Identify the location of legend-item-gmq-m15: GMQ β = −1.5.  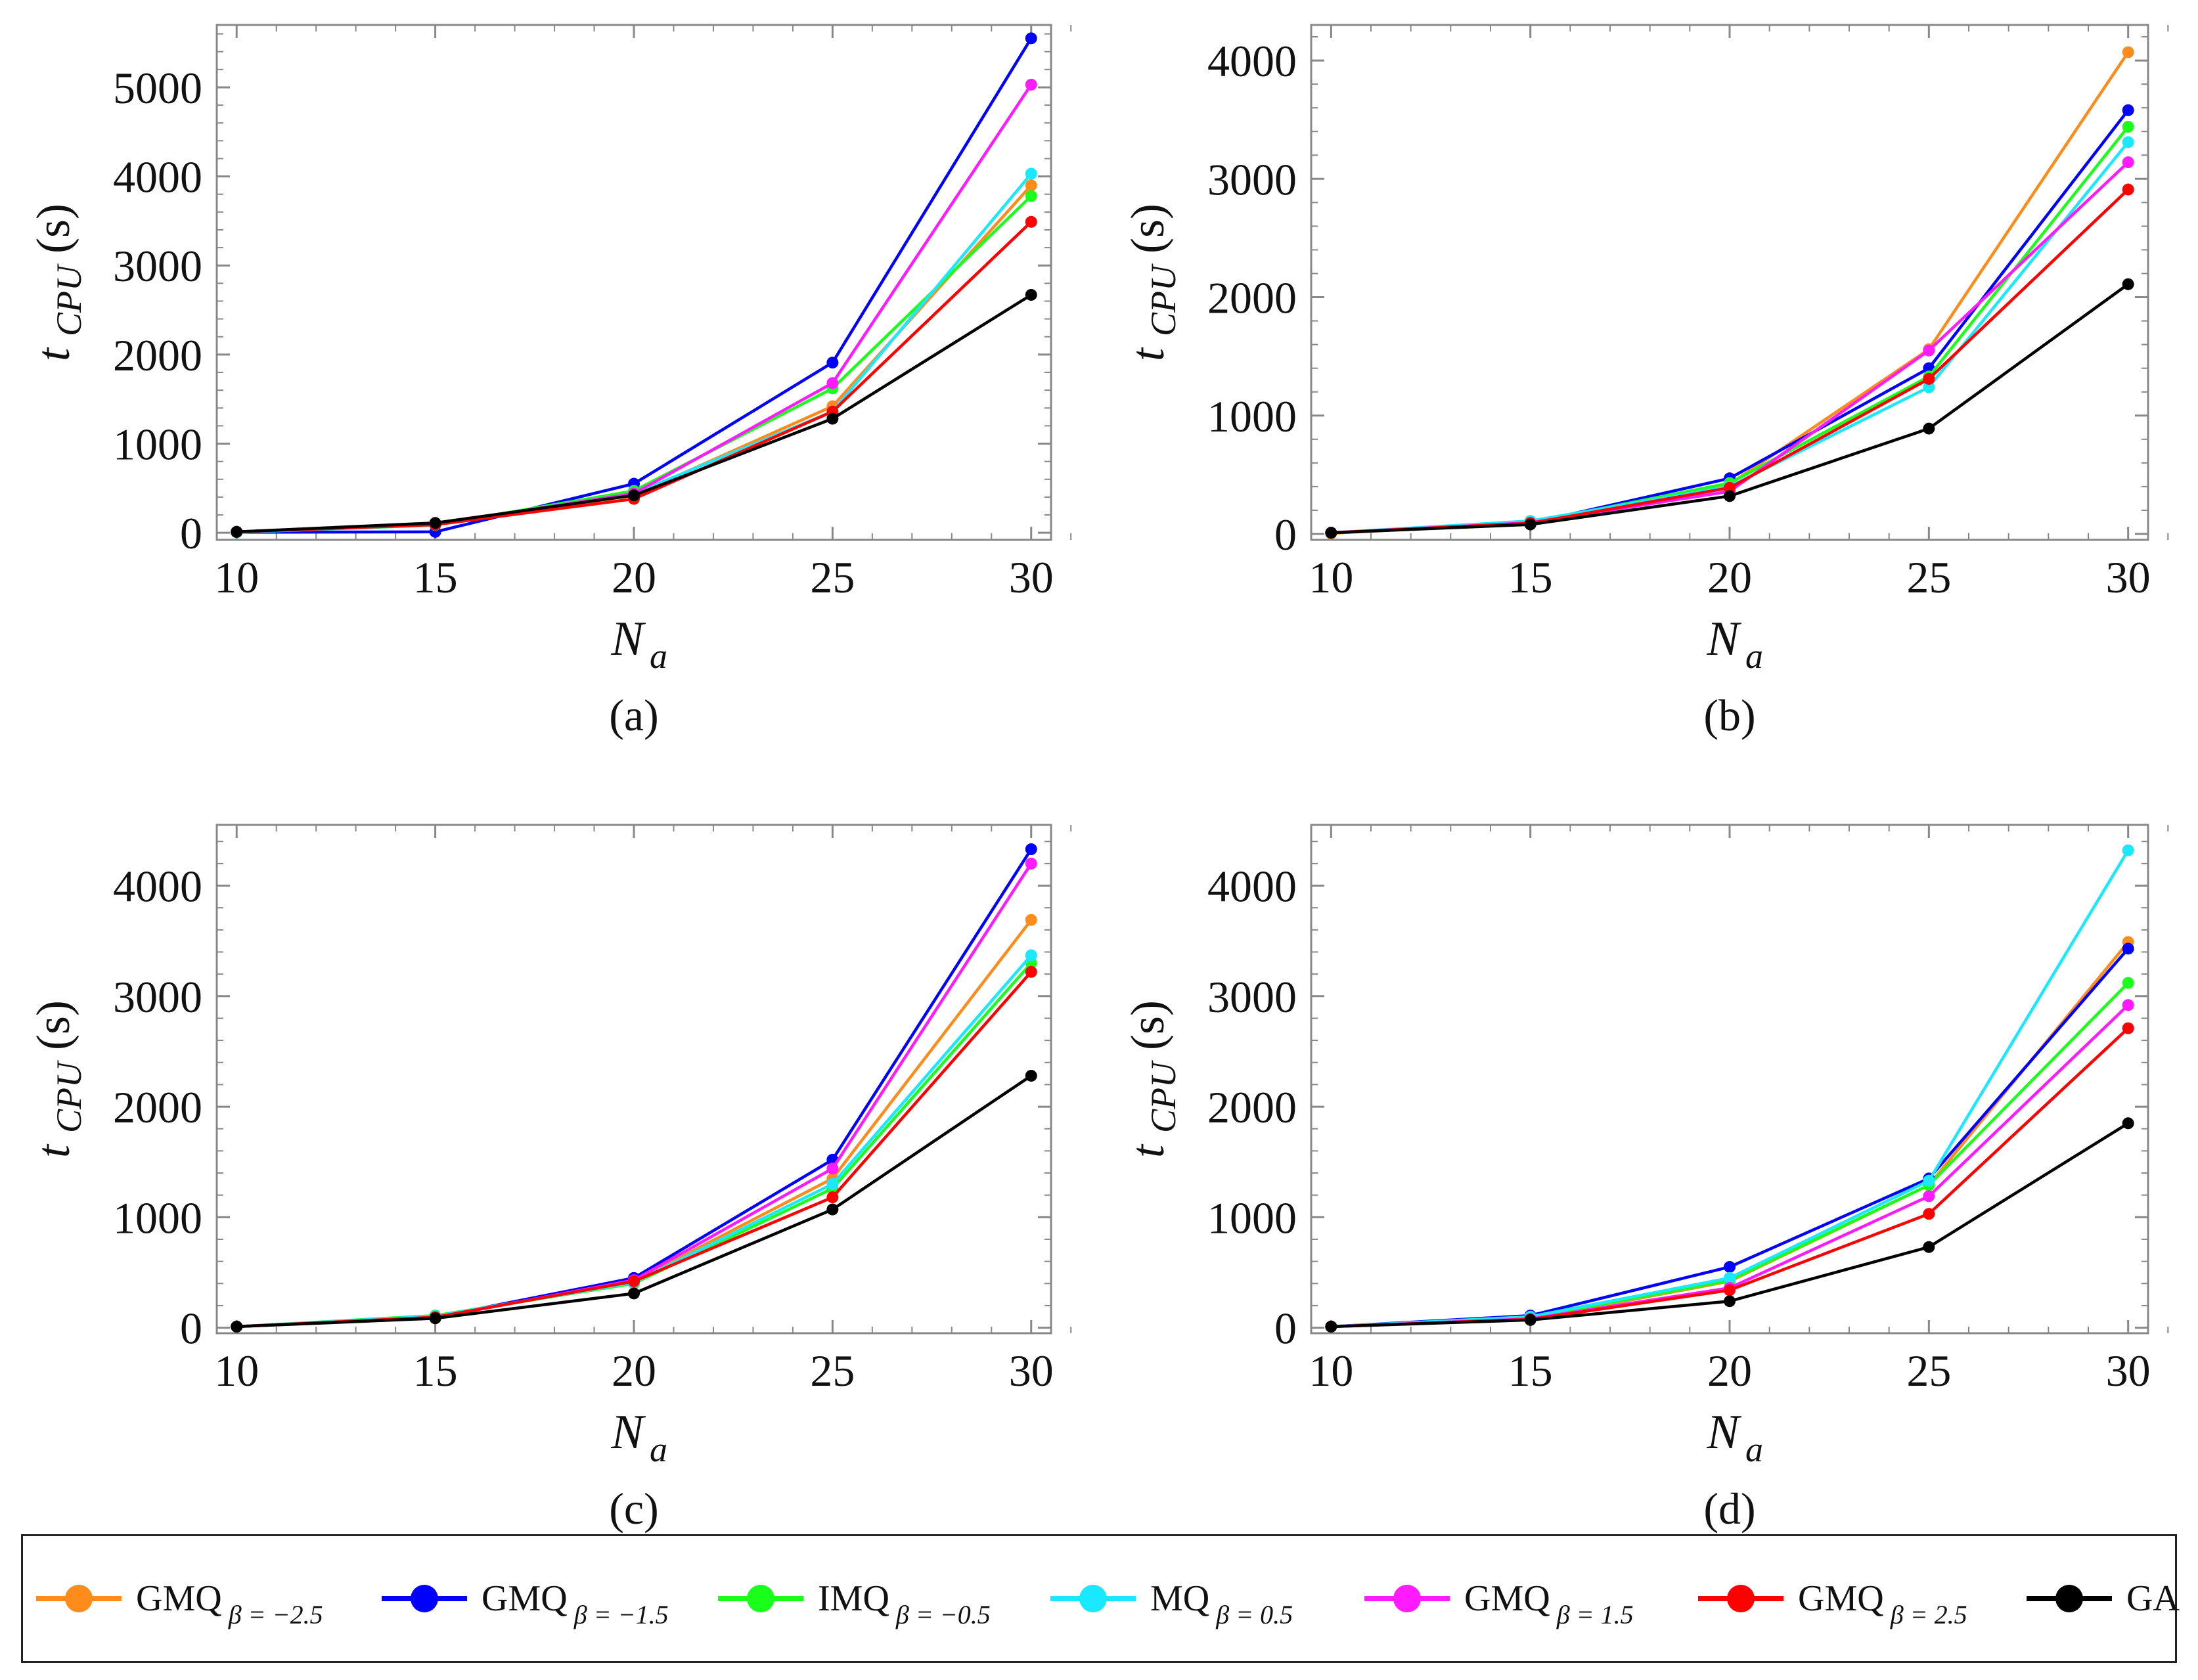
(525, 1598).